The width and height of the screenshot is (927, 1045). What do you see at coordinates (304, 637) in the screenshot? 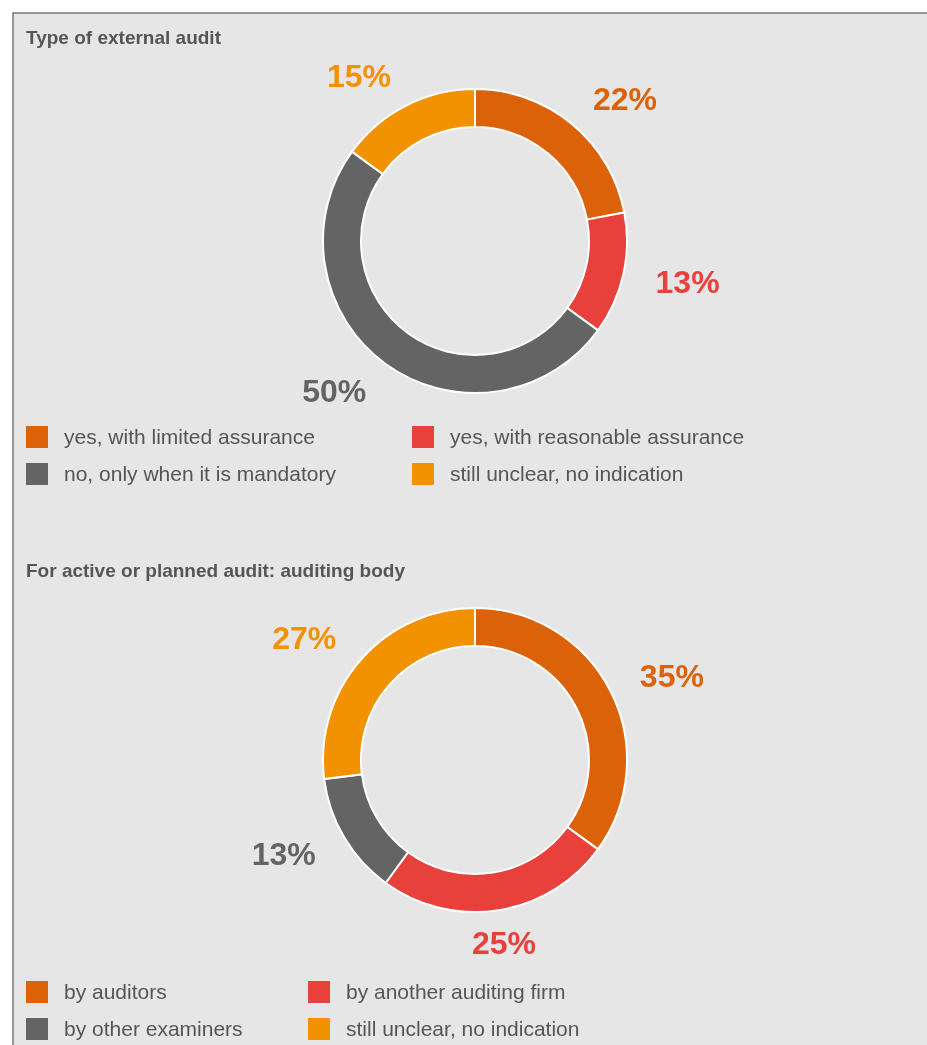
I see `data-label: 27%` at bounding box center [304, 637].